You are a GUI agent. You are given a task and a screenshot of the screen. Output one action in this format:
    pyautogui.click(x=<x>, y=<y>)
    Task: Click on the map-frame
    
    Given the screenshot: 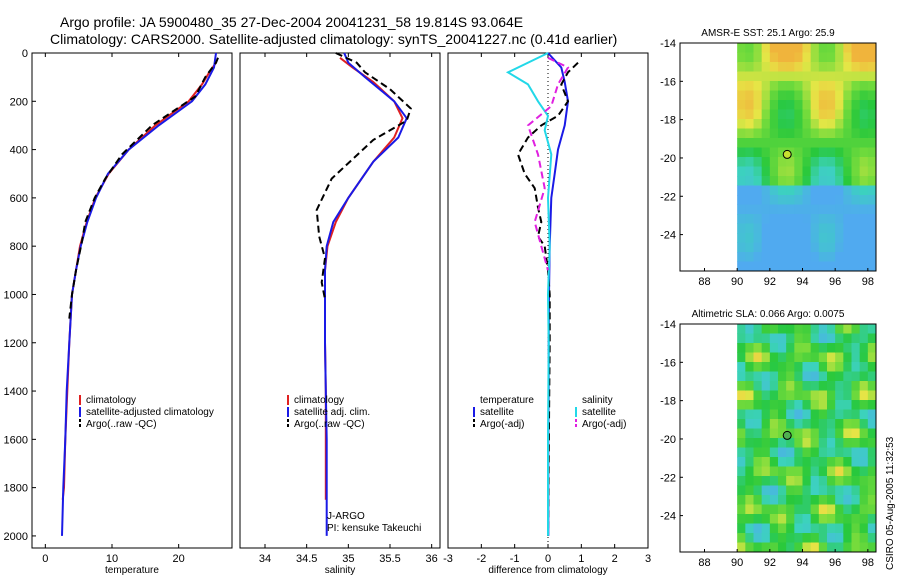 What is the action you would take?
    pyautogui.click(x=778, y=438)
    